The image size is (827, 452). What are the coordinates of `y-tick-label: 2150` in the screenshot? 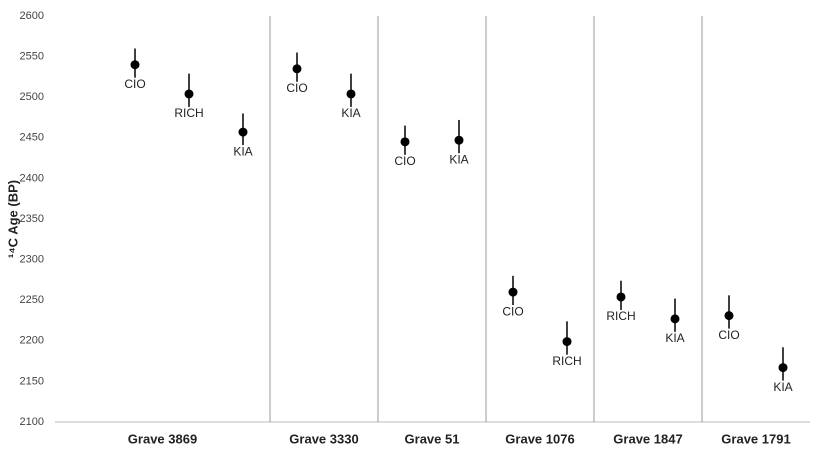 It's located at (32, 381).